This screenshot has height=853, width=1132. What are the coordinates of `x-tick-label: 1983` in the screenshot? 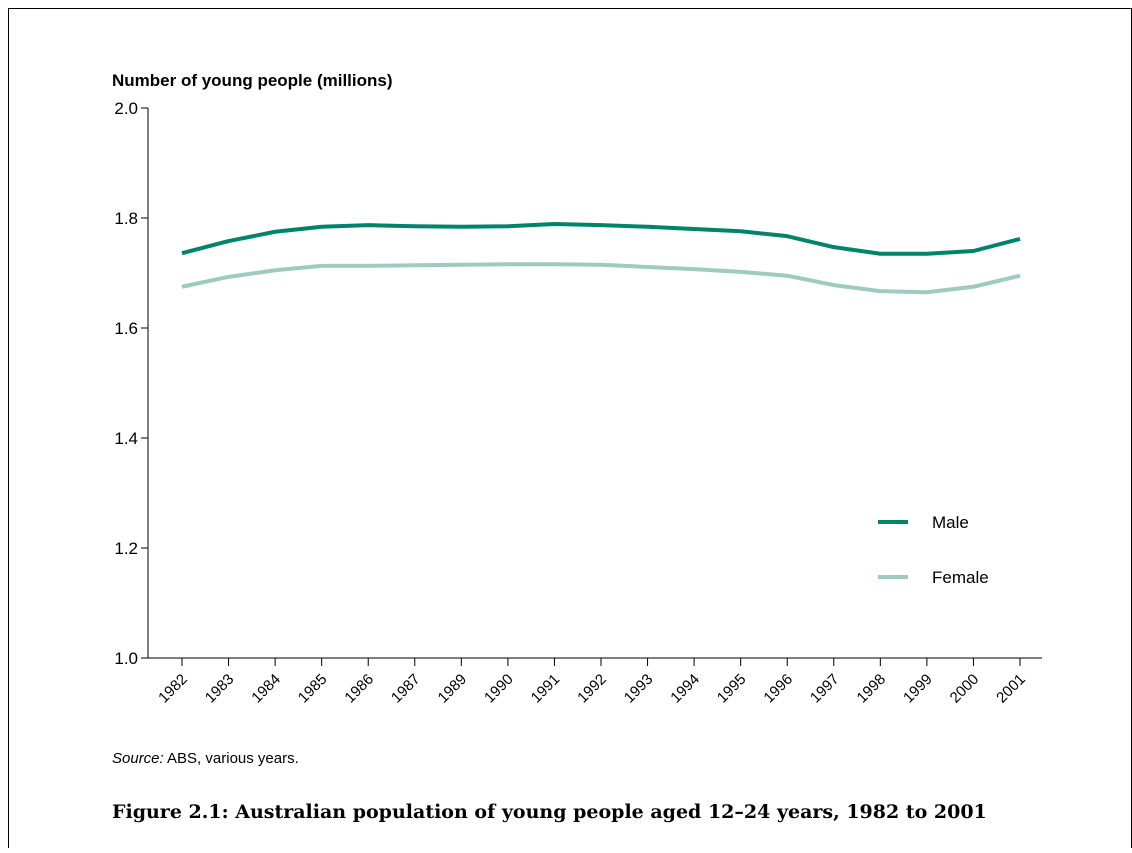 It's located at (220, 689).